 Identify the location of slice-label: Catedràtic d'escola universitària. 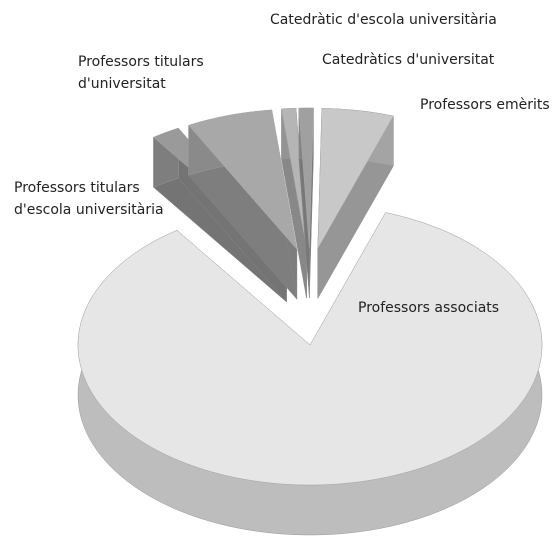
(383, 20).